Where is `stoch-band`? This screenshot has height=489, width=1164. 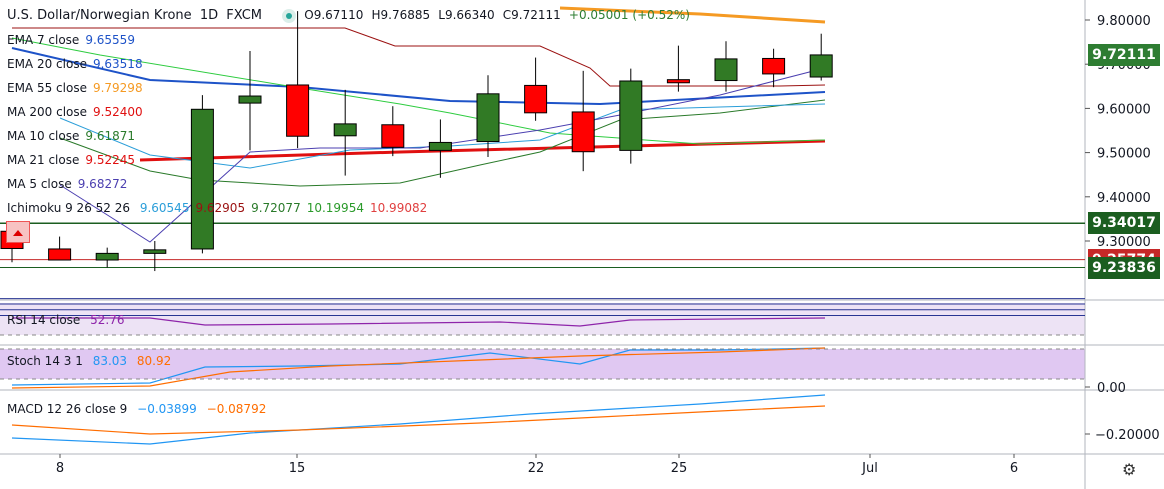 stoch-band is located at coordinates (542, 364).